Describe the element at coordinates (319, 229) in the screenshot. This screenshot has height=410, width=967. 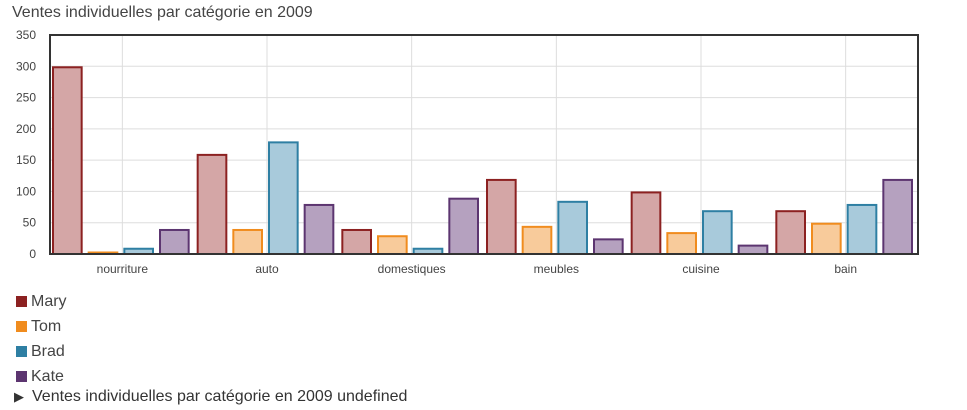
I see `bar-kate-auto` at that location.